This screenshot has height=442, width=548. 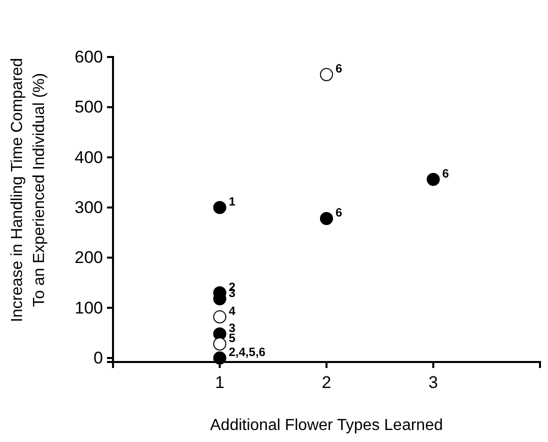 I want to click on y-axis-title: Increase in Handling Time Compared To an Experienced Individual (%), so click(x=28, y=190).